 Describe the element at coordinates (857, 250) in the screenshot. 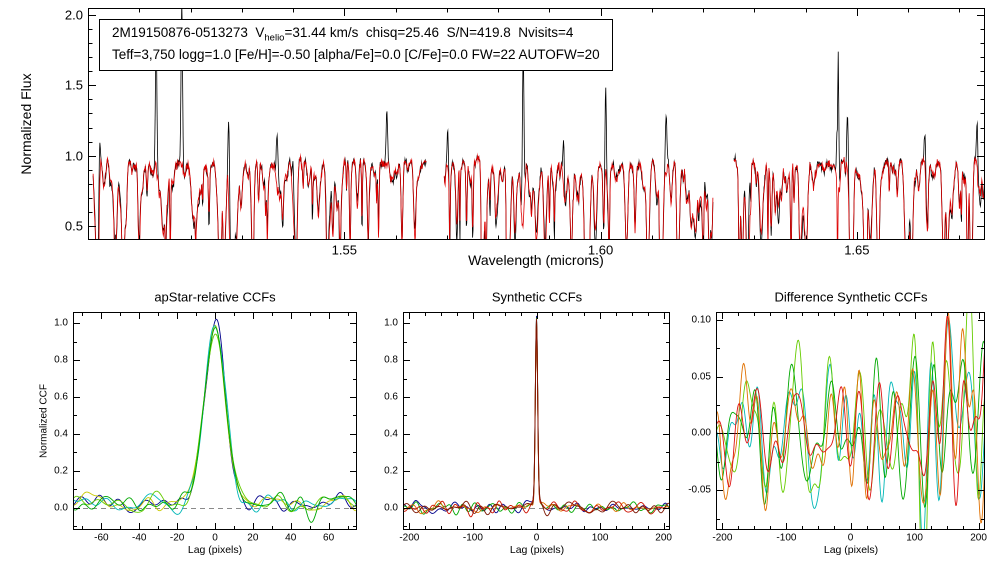

I see `x-tick-label: 1.65` at that location.